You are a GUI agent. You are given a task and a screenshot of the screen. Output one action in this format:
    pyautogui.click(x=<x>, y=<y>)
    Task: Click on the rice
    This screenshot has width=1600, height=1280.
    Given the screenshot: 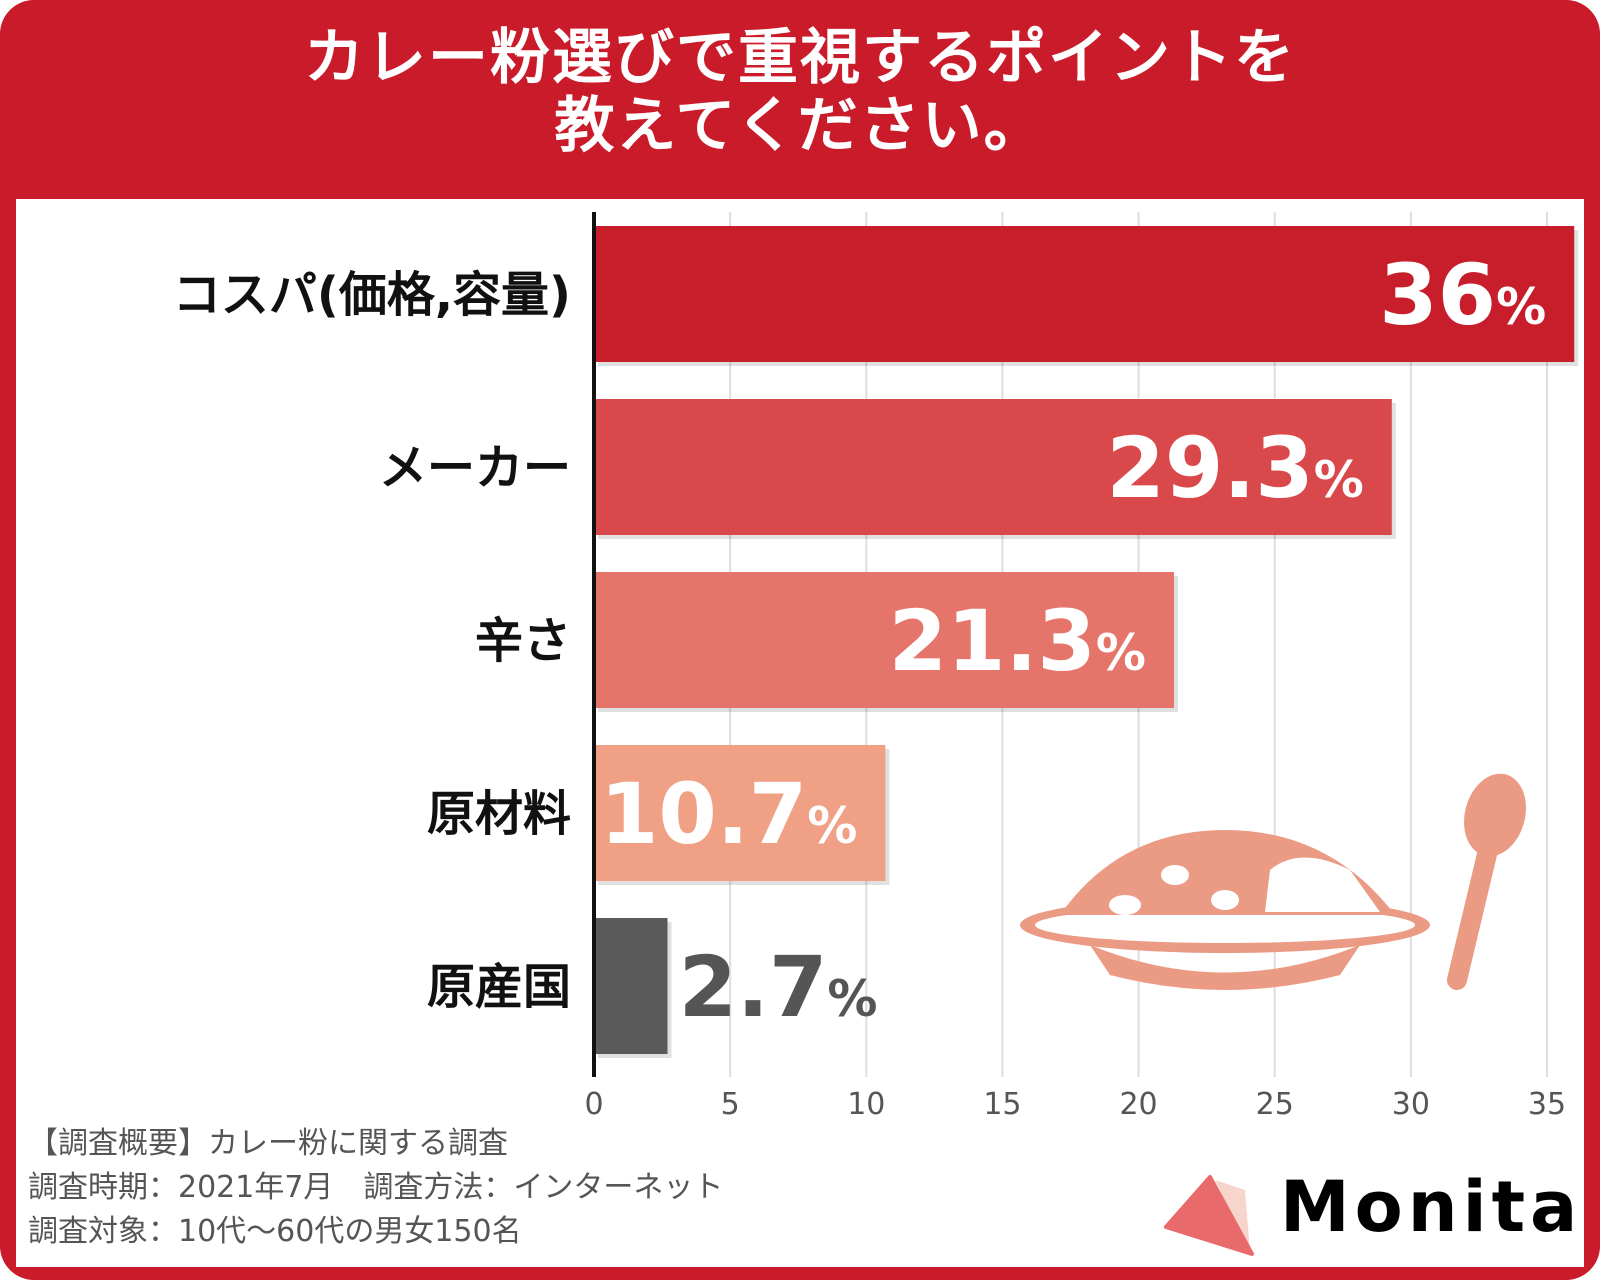 What is the action you would take?
    pyautogui.click(x=1322, y=884)
    